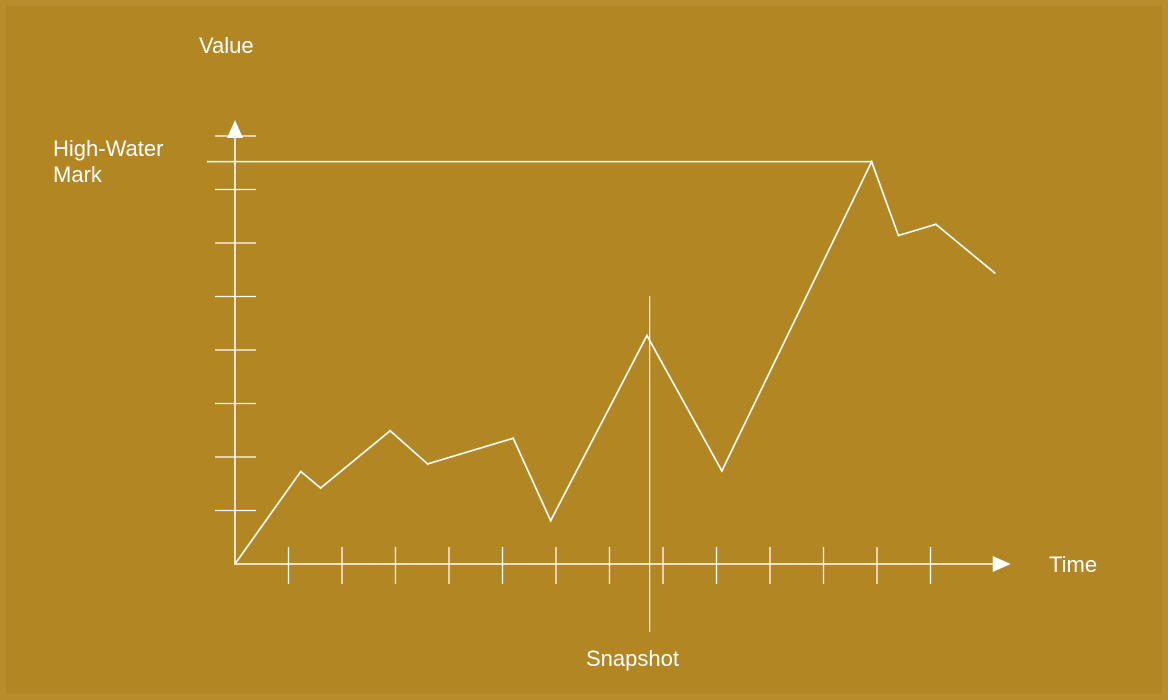 Image resolution: width=1168 pixels, height=700 pixels. What do you see at coordinates (226, 45) in the screenshot?
I see `y-axis-label: Value` at bounding box center [226, 45].